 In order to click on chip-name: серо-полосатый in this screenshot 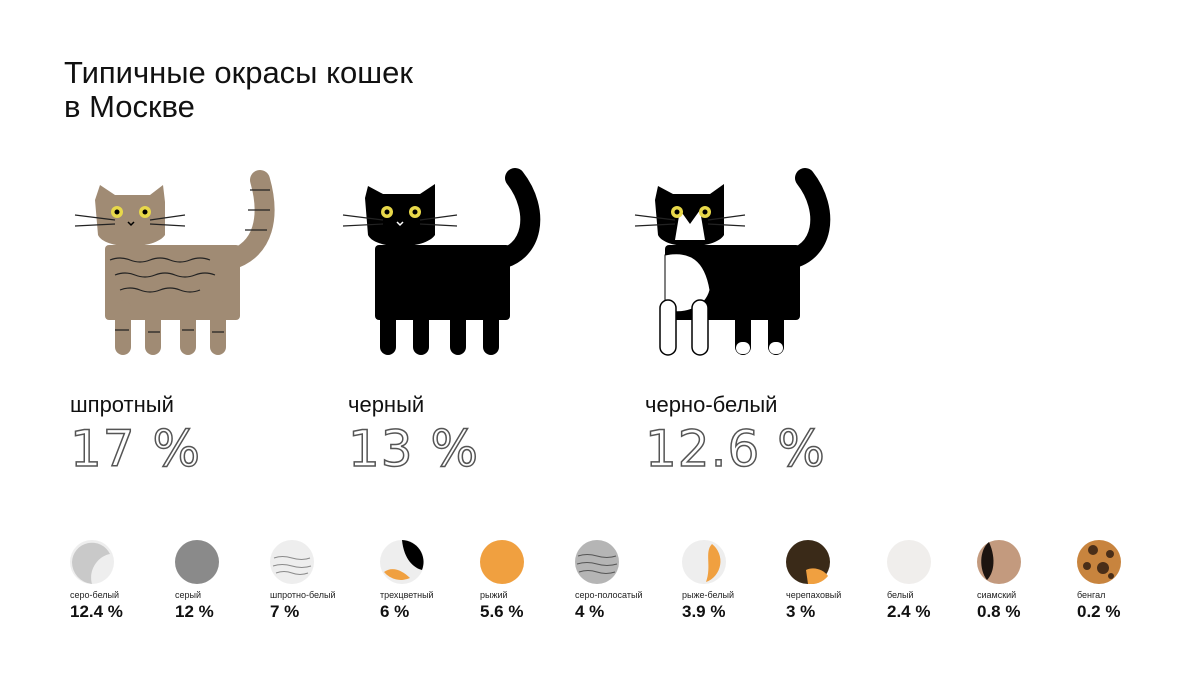, I will do `click(609, 595)`.